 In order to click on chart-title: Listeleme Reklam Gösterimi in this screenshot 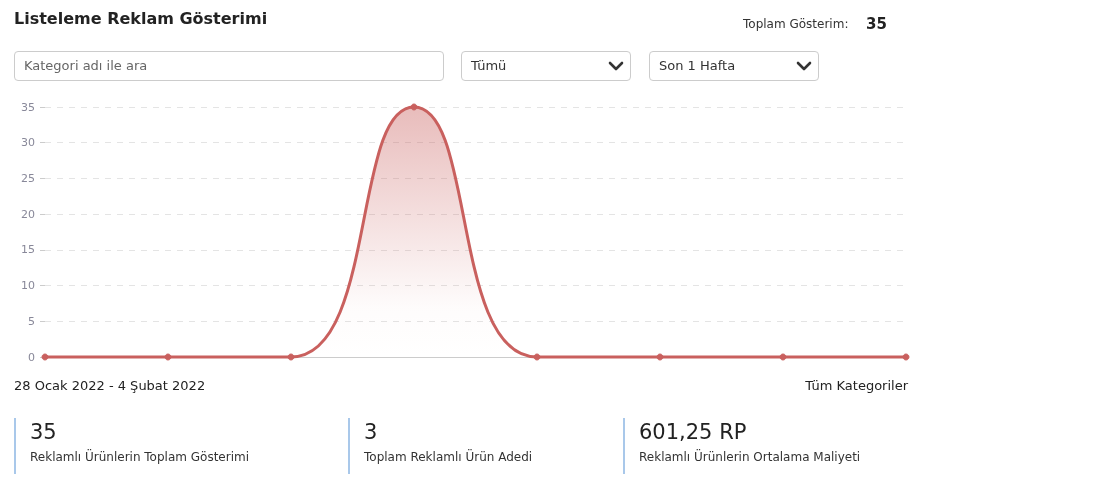, I will do `click(141, 18)`.